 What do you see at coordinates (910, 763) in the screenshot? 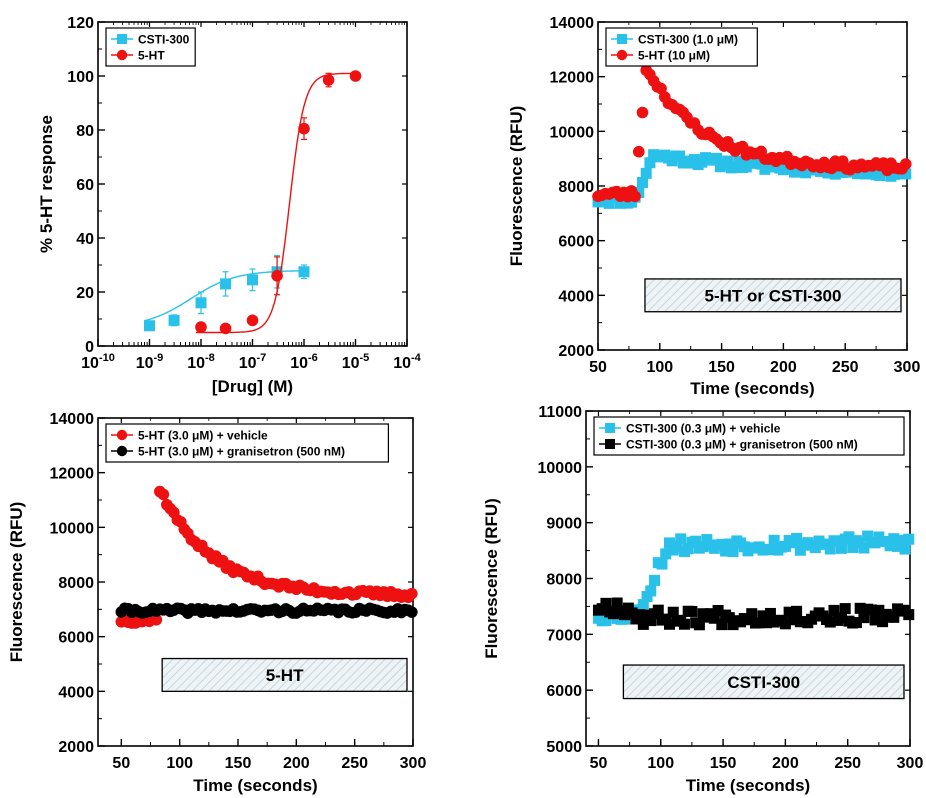
I see `x-tick-label: 300` at bounding box center [910, 763].